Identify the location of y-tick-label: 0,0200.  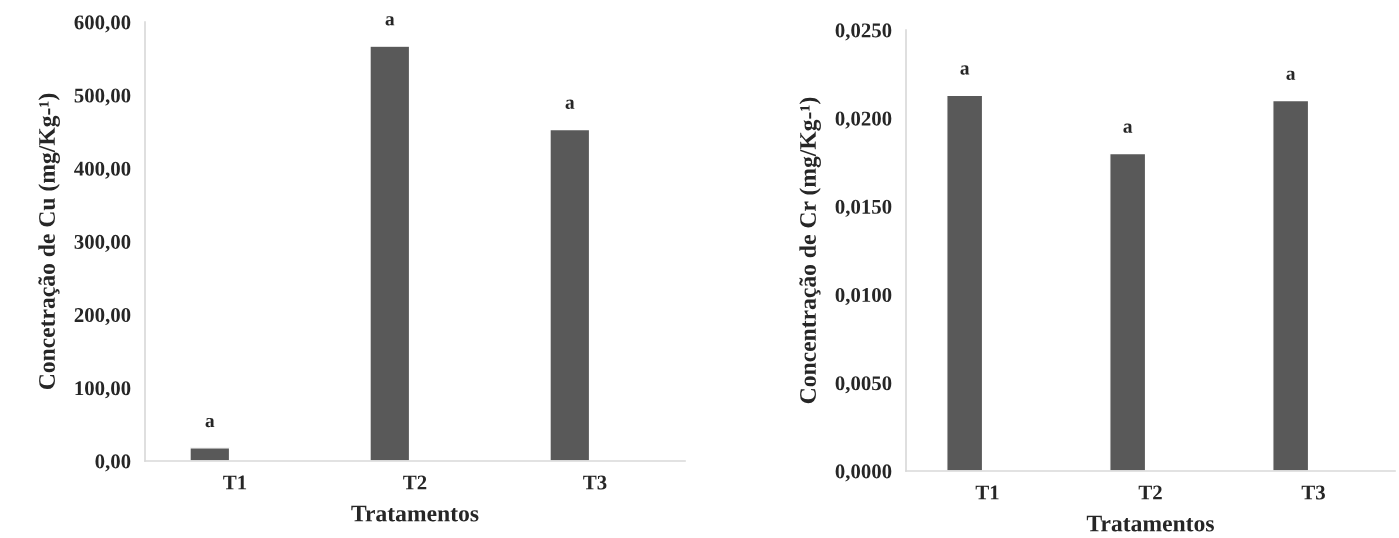
(863, 120).